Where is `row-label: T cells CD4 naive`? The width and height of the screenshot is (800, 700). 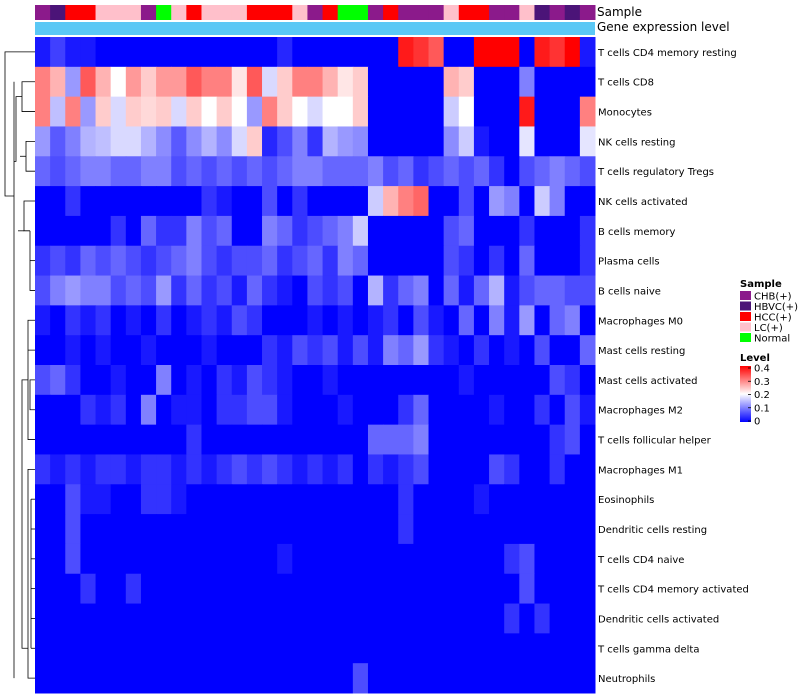 row-label: T cells CD4 naive is located at coordinates (640, 560).